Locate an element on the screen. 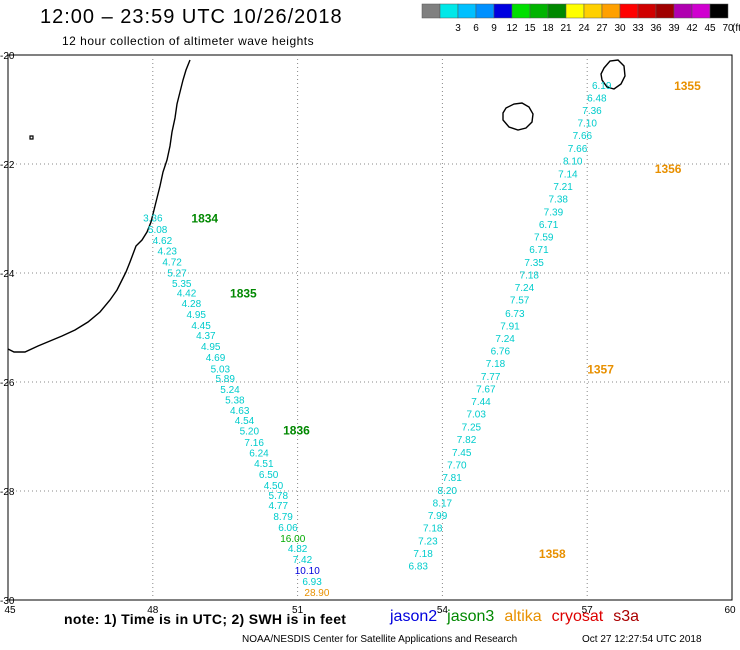 The image size is (740, 650). wave-height-value: 6.19 is located at coordinates (602, 86).